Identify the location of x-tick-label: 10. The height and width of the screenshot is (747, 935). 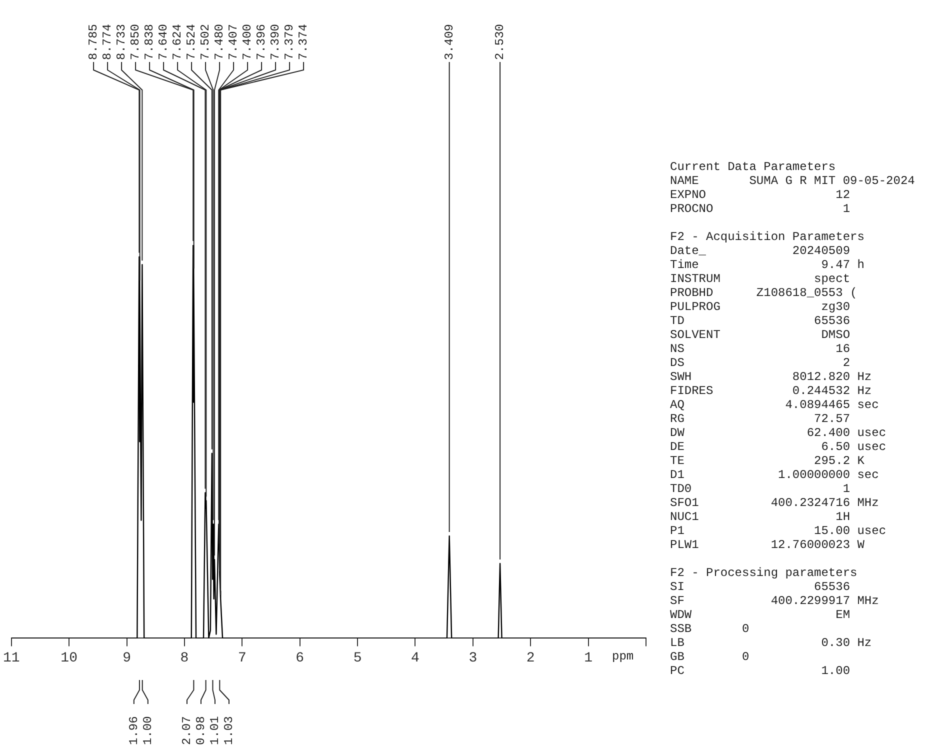
(69, 658).